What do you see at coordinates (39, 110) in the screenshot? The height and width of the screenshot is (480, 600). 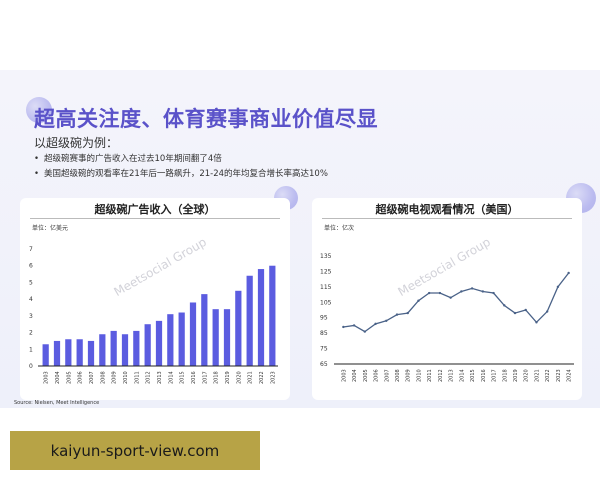 I see `decorative-circle` at bounding box center [39, 110].